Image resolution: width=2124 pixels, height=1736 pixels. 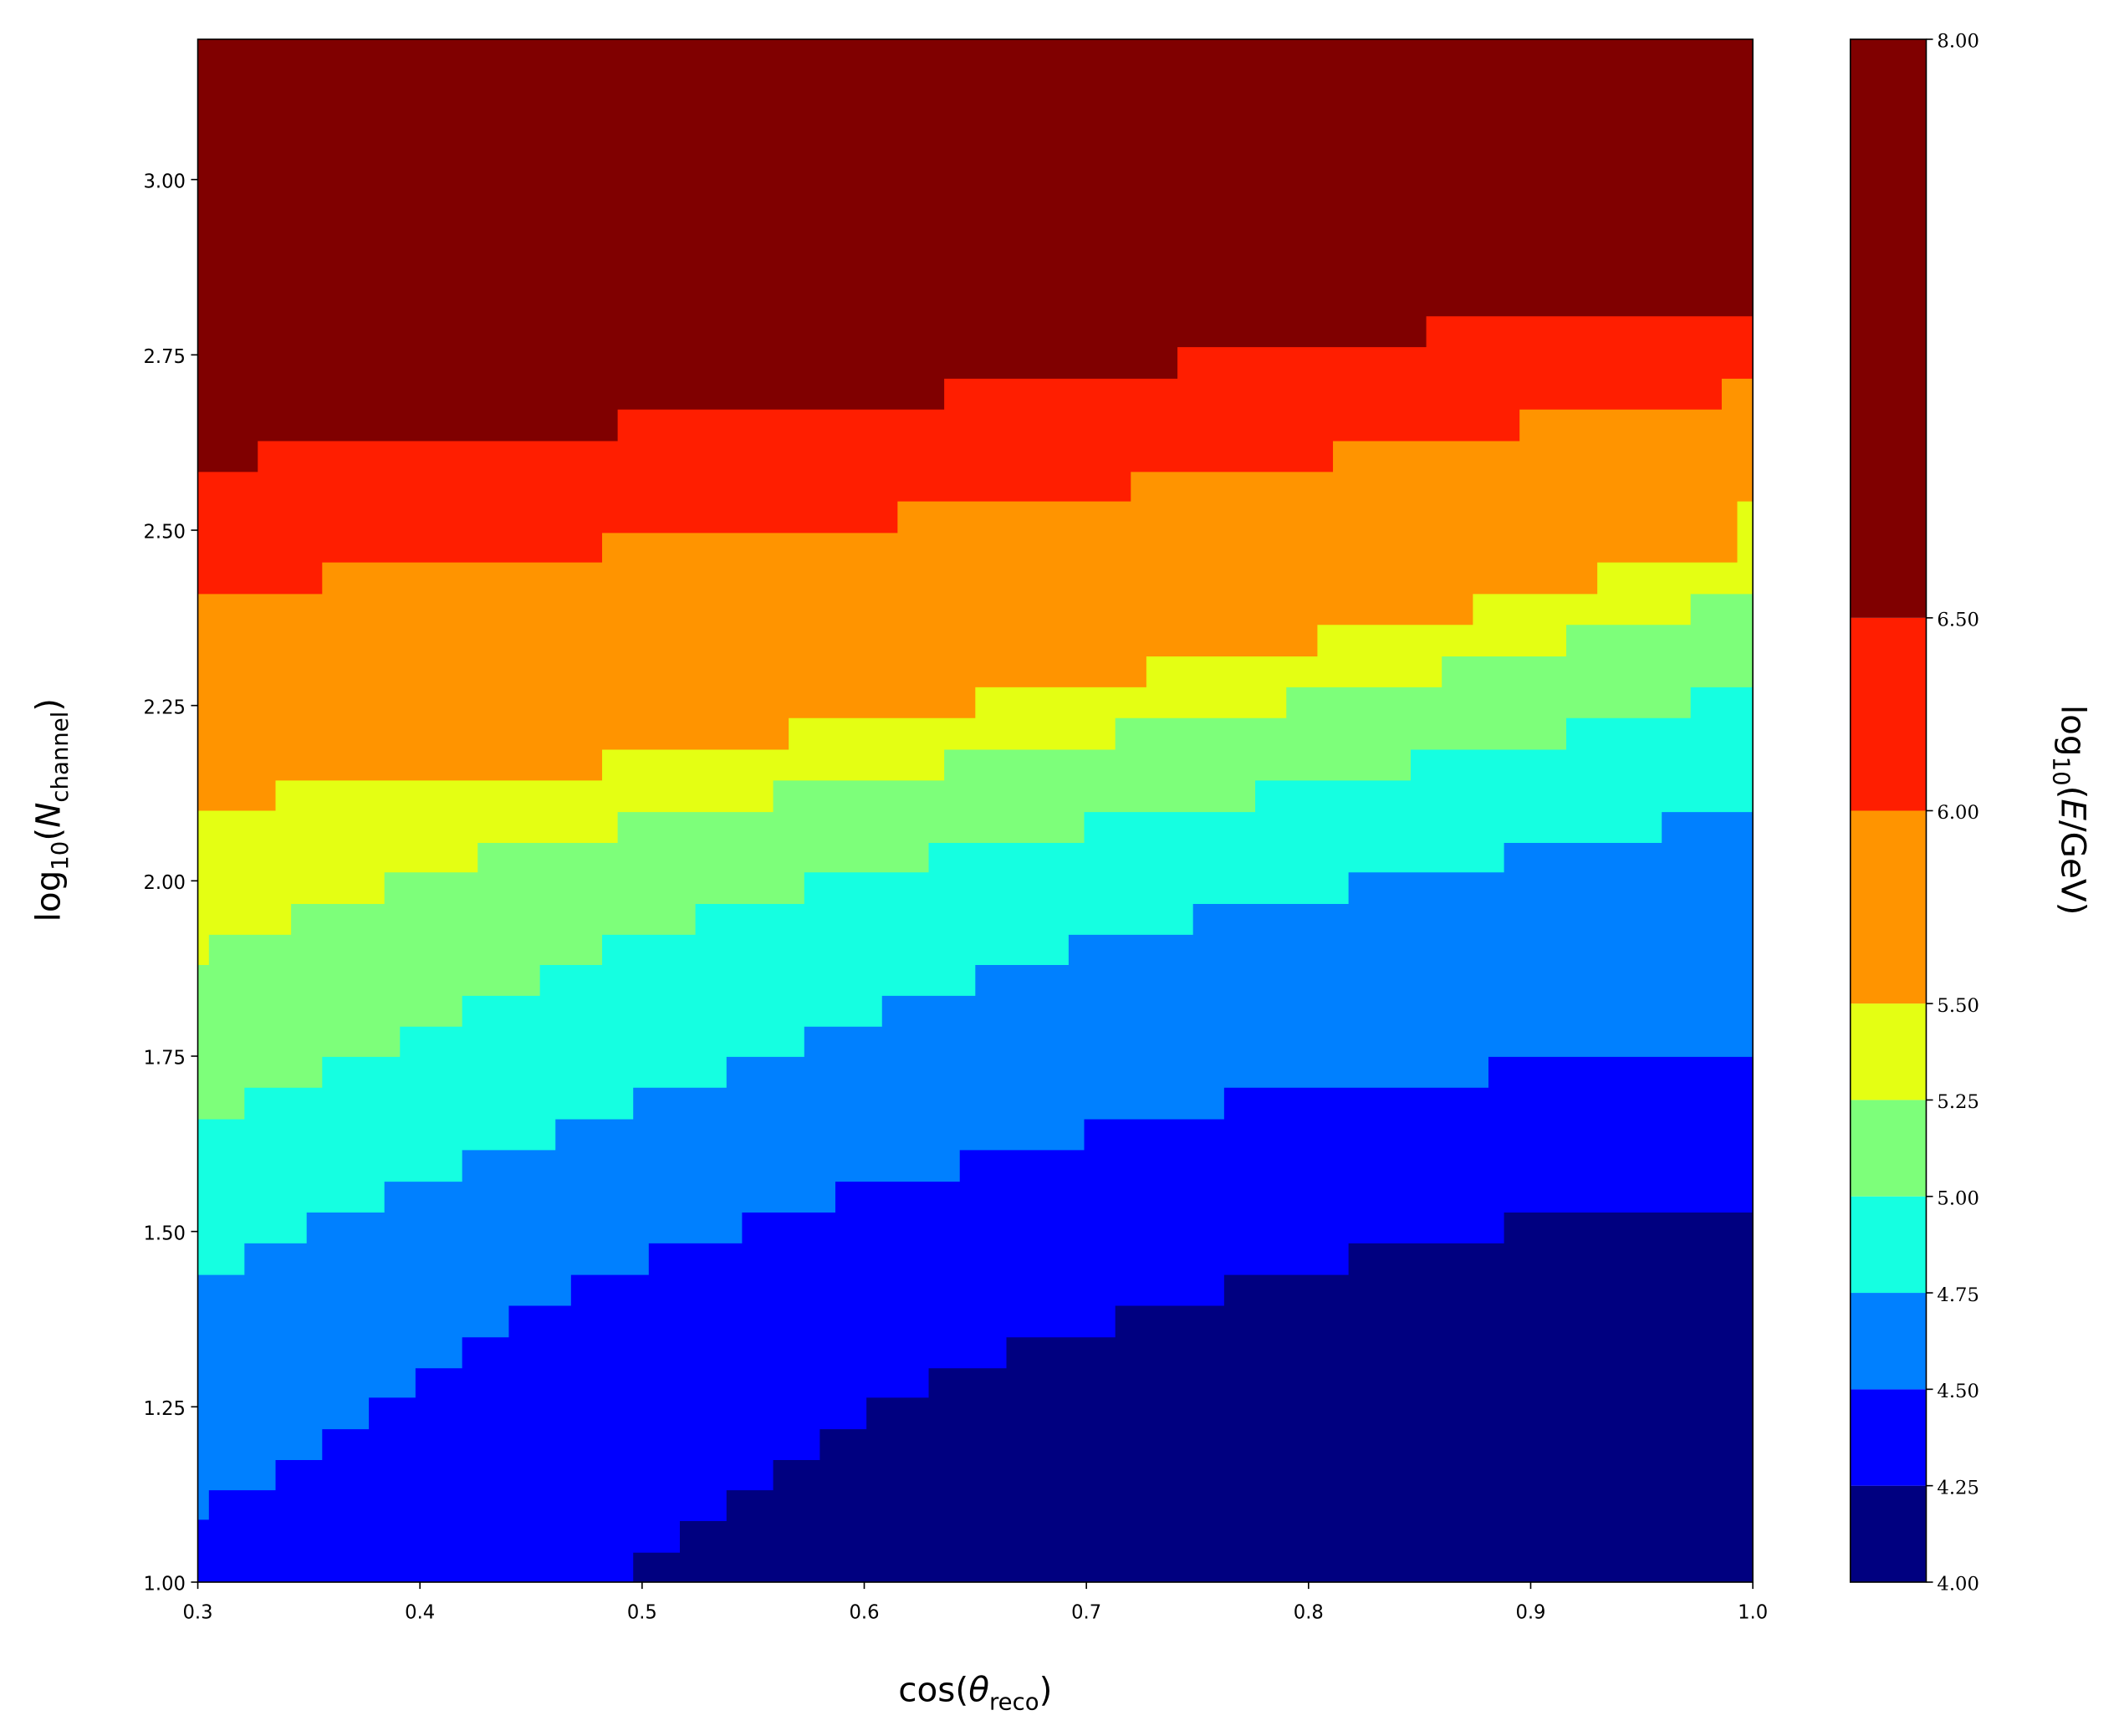 What do you see at coordinates (420, 1613) in the screenshot?
I see `x-tick-label: 0.4` at bounding box center [420, 1613].